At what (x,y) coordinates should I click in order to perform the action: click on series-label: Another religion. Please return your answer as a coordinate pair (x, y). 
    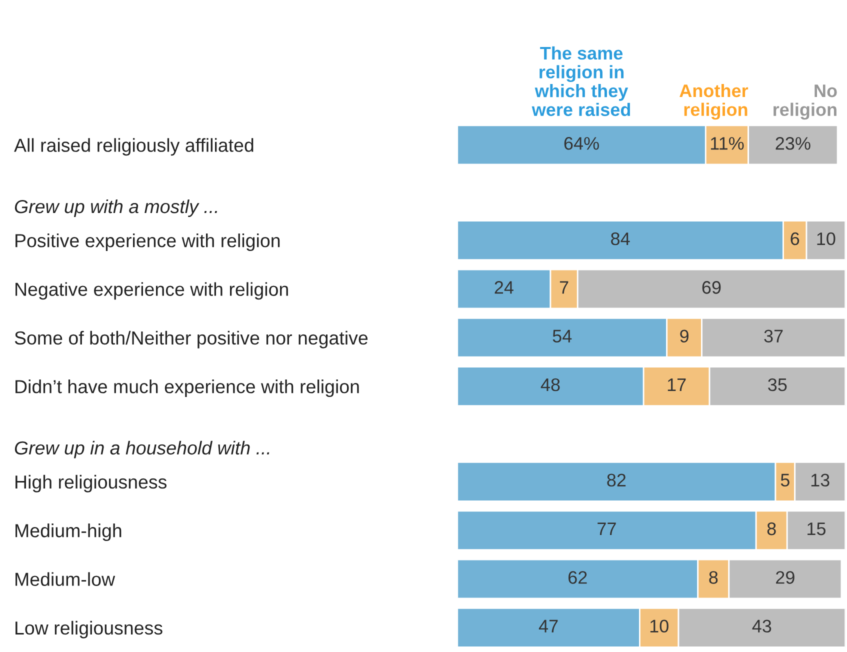
    Looking at the image, I should click on (714, 102).